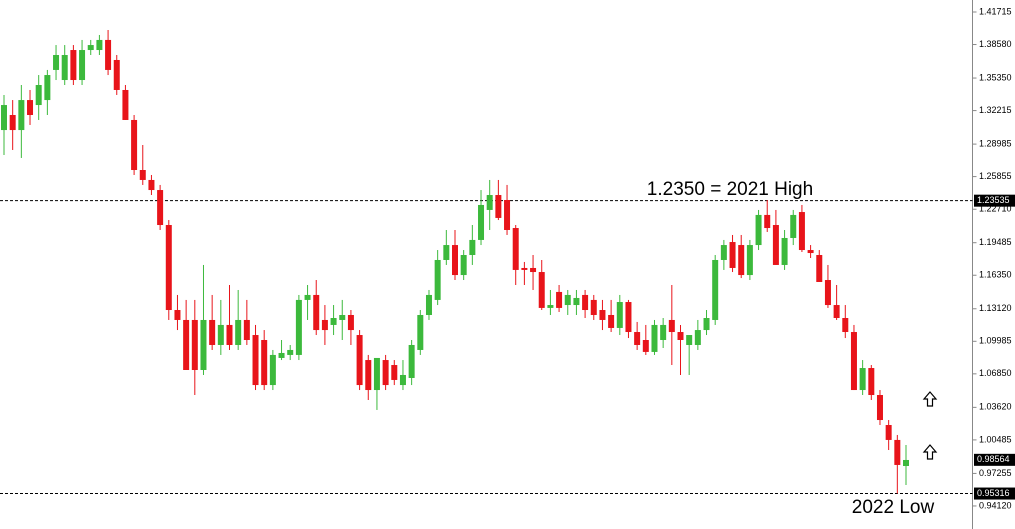  I want to click on y-tick-label: 1.16350, so click(995, 275).